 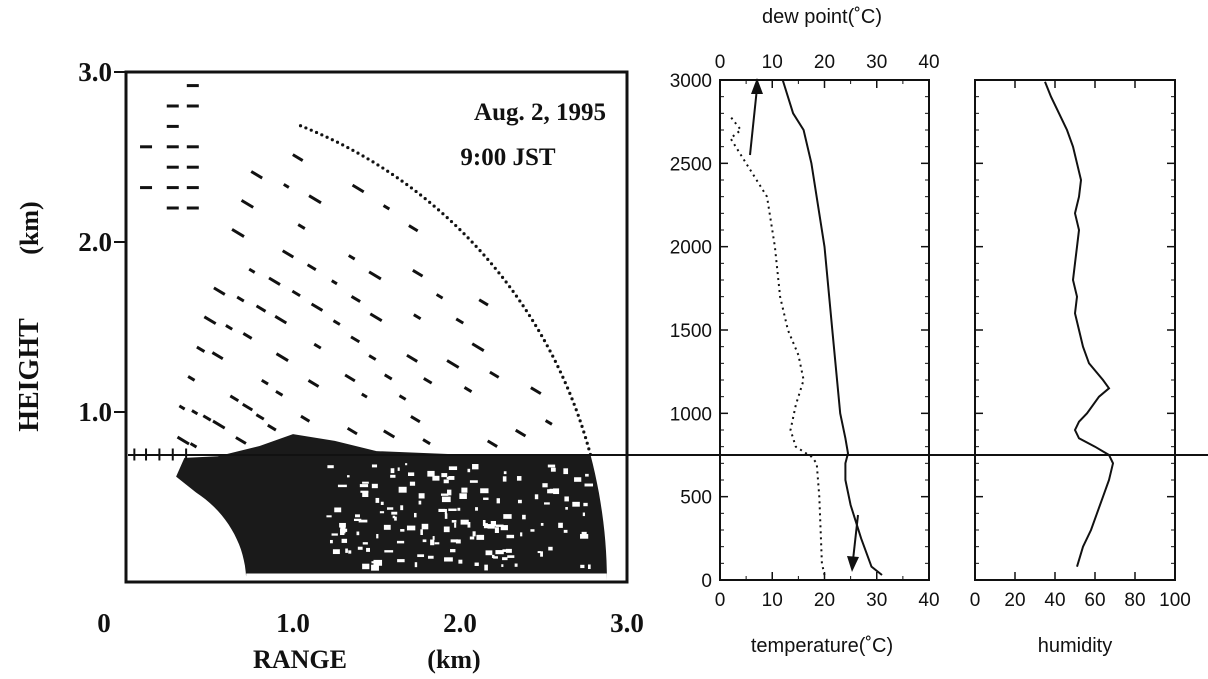 What do you see at coordinates (696, 498) in the screenshot?
I see `temperature-y-tick-label: 500` at bounding box center [696, 498].